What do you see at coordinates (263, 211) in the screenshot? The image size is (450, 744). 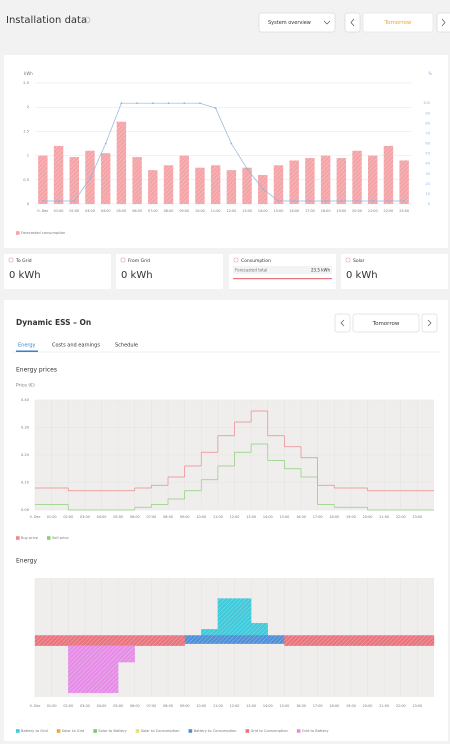 I see `x-tick-label: 14:00` at bounding box center [263, 211].